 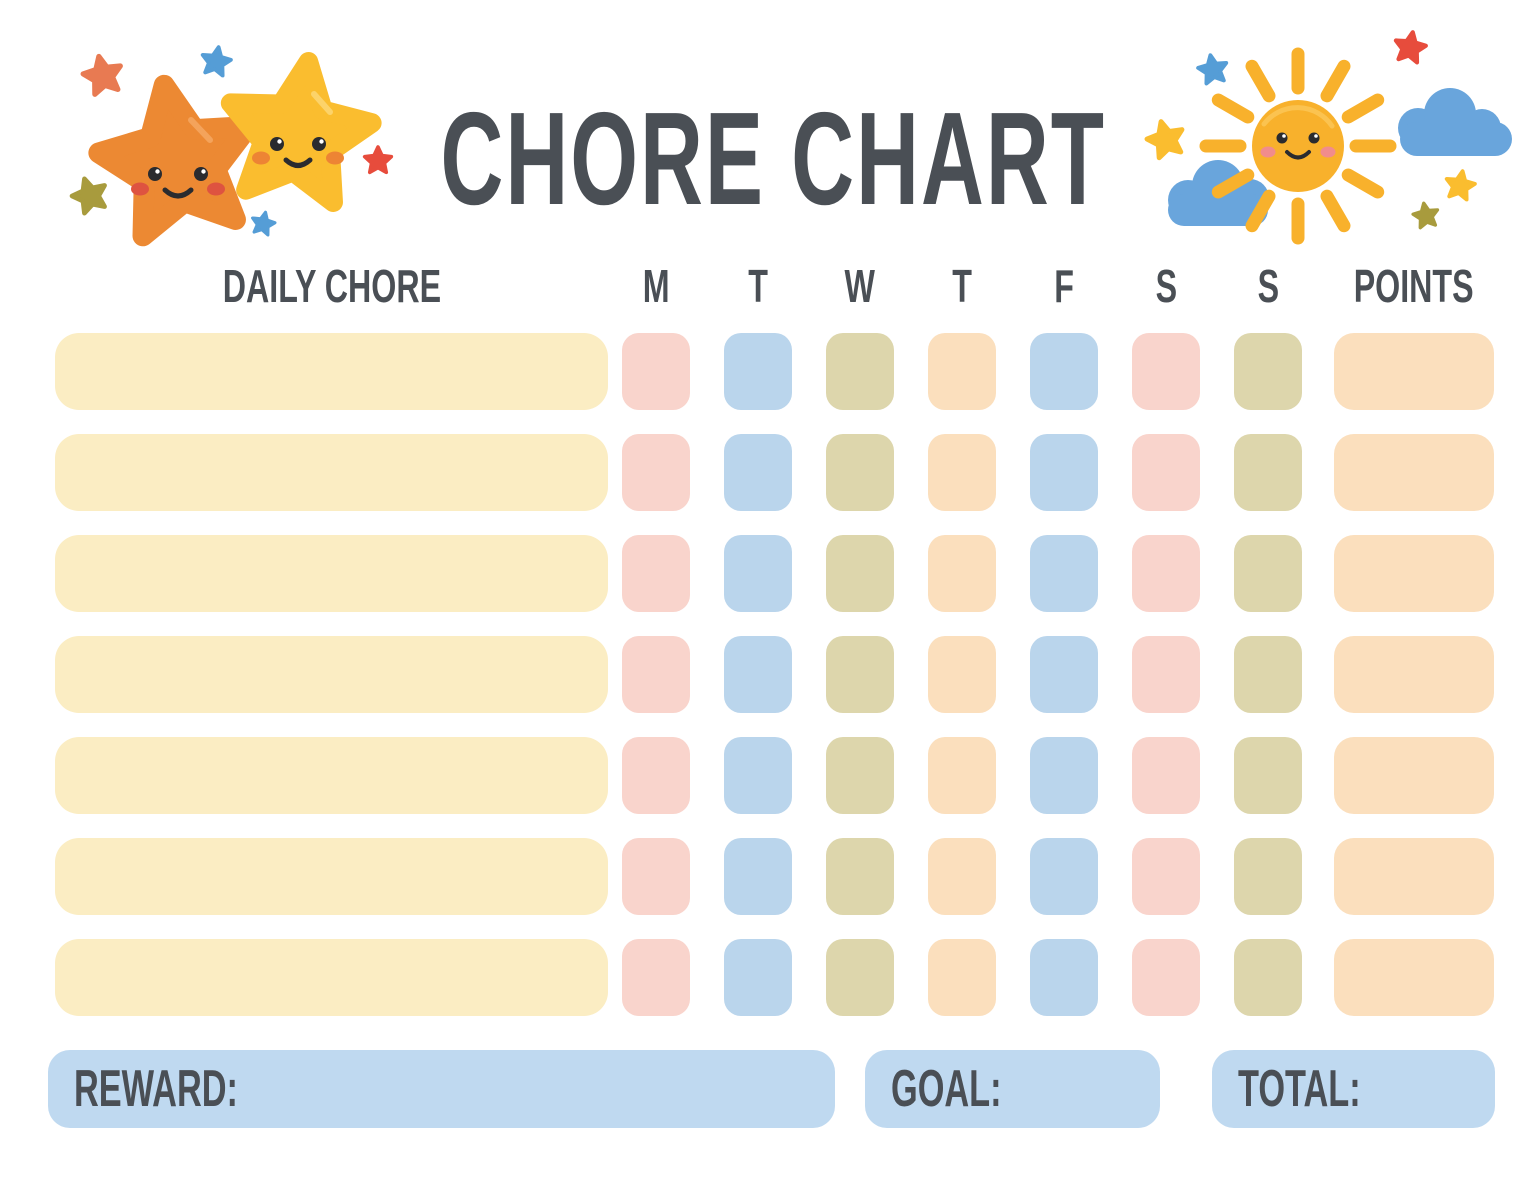 I want to click on page-title: CHORE CHART, so click(x=773, y=158).